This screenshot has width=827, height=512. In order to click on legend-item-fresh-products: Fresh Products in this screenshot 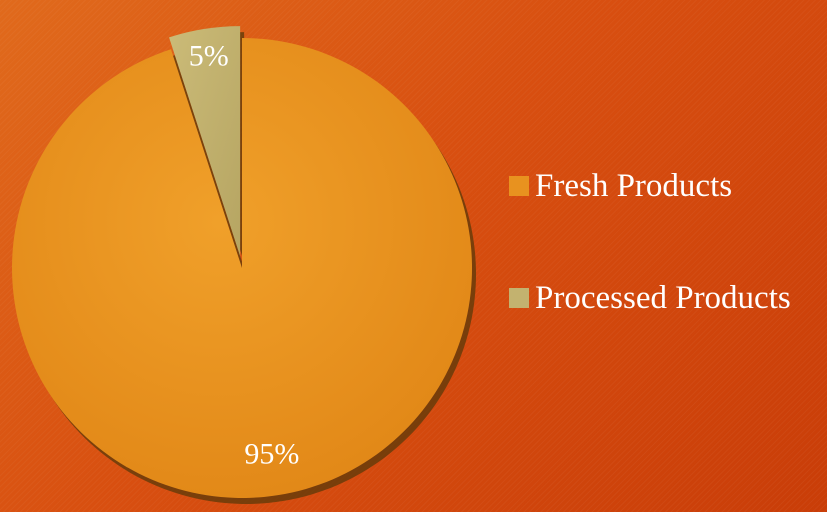, I will do `click(650, 186)`.